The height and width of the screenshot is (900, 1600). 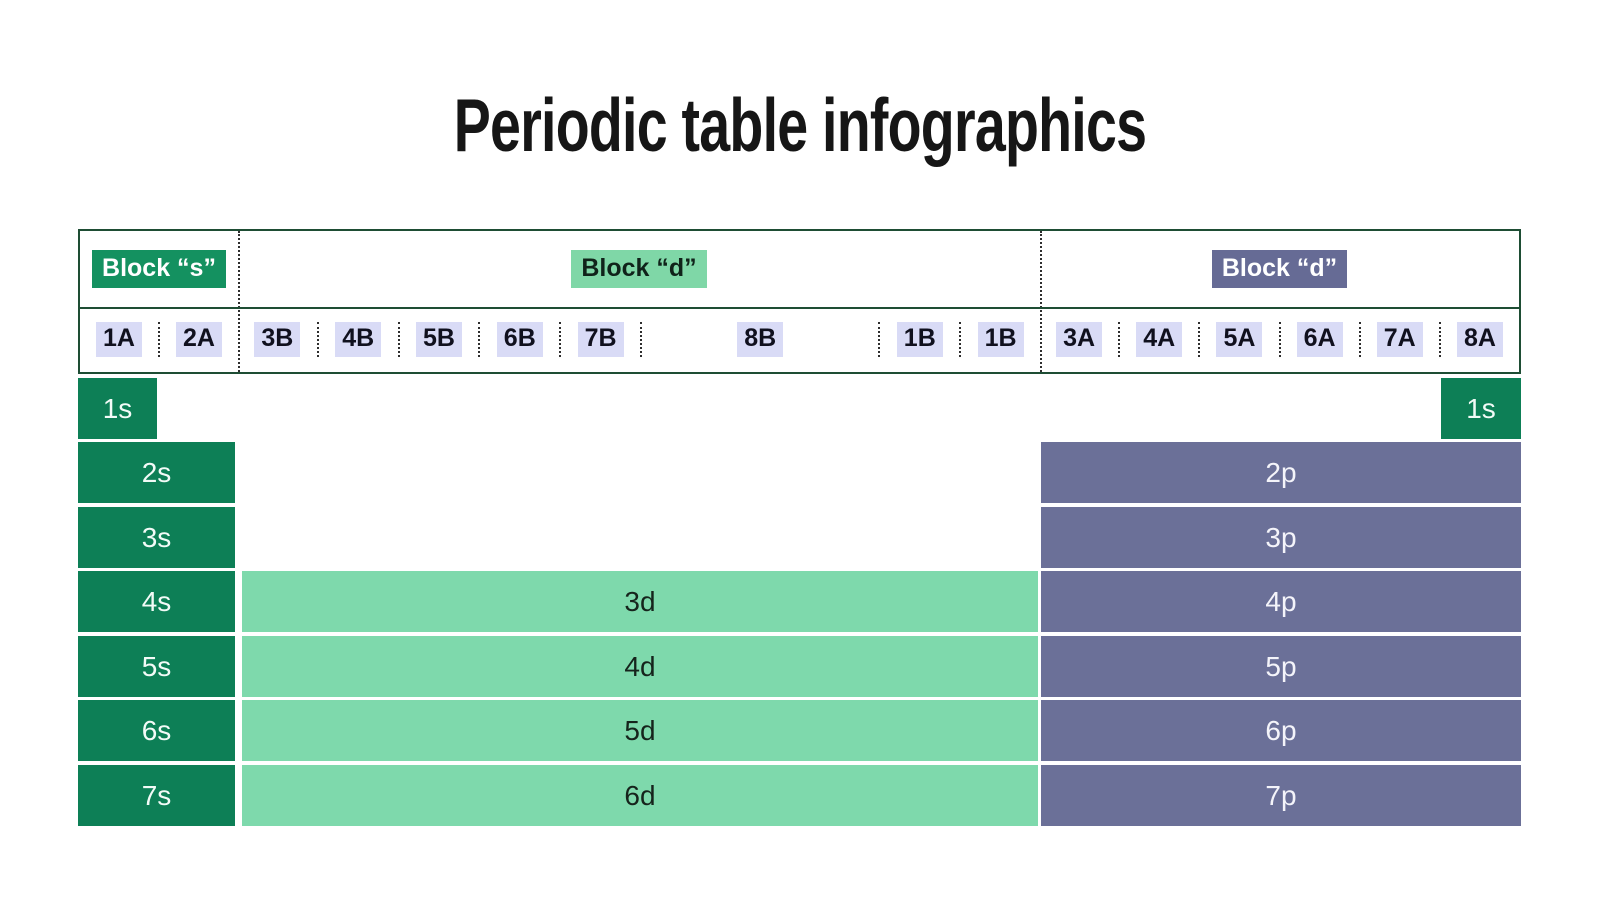 I want to click on group-label-5A: 5A, so click(x=1239, y=339).